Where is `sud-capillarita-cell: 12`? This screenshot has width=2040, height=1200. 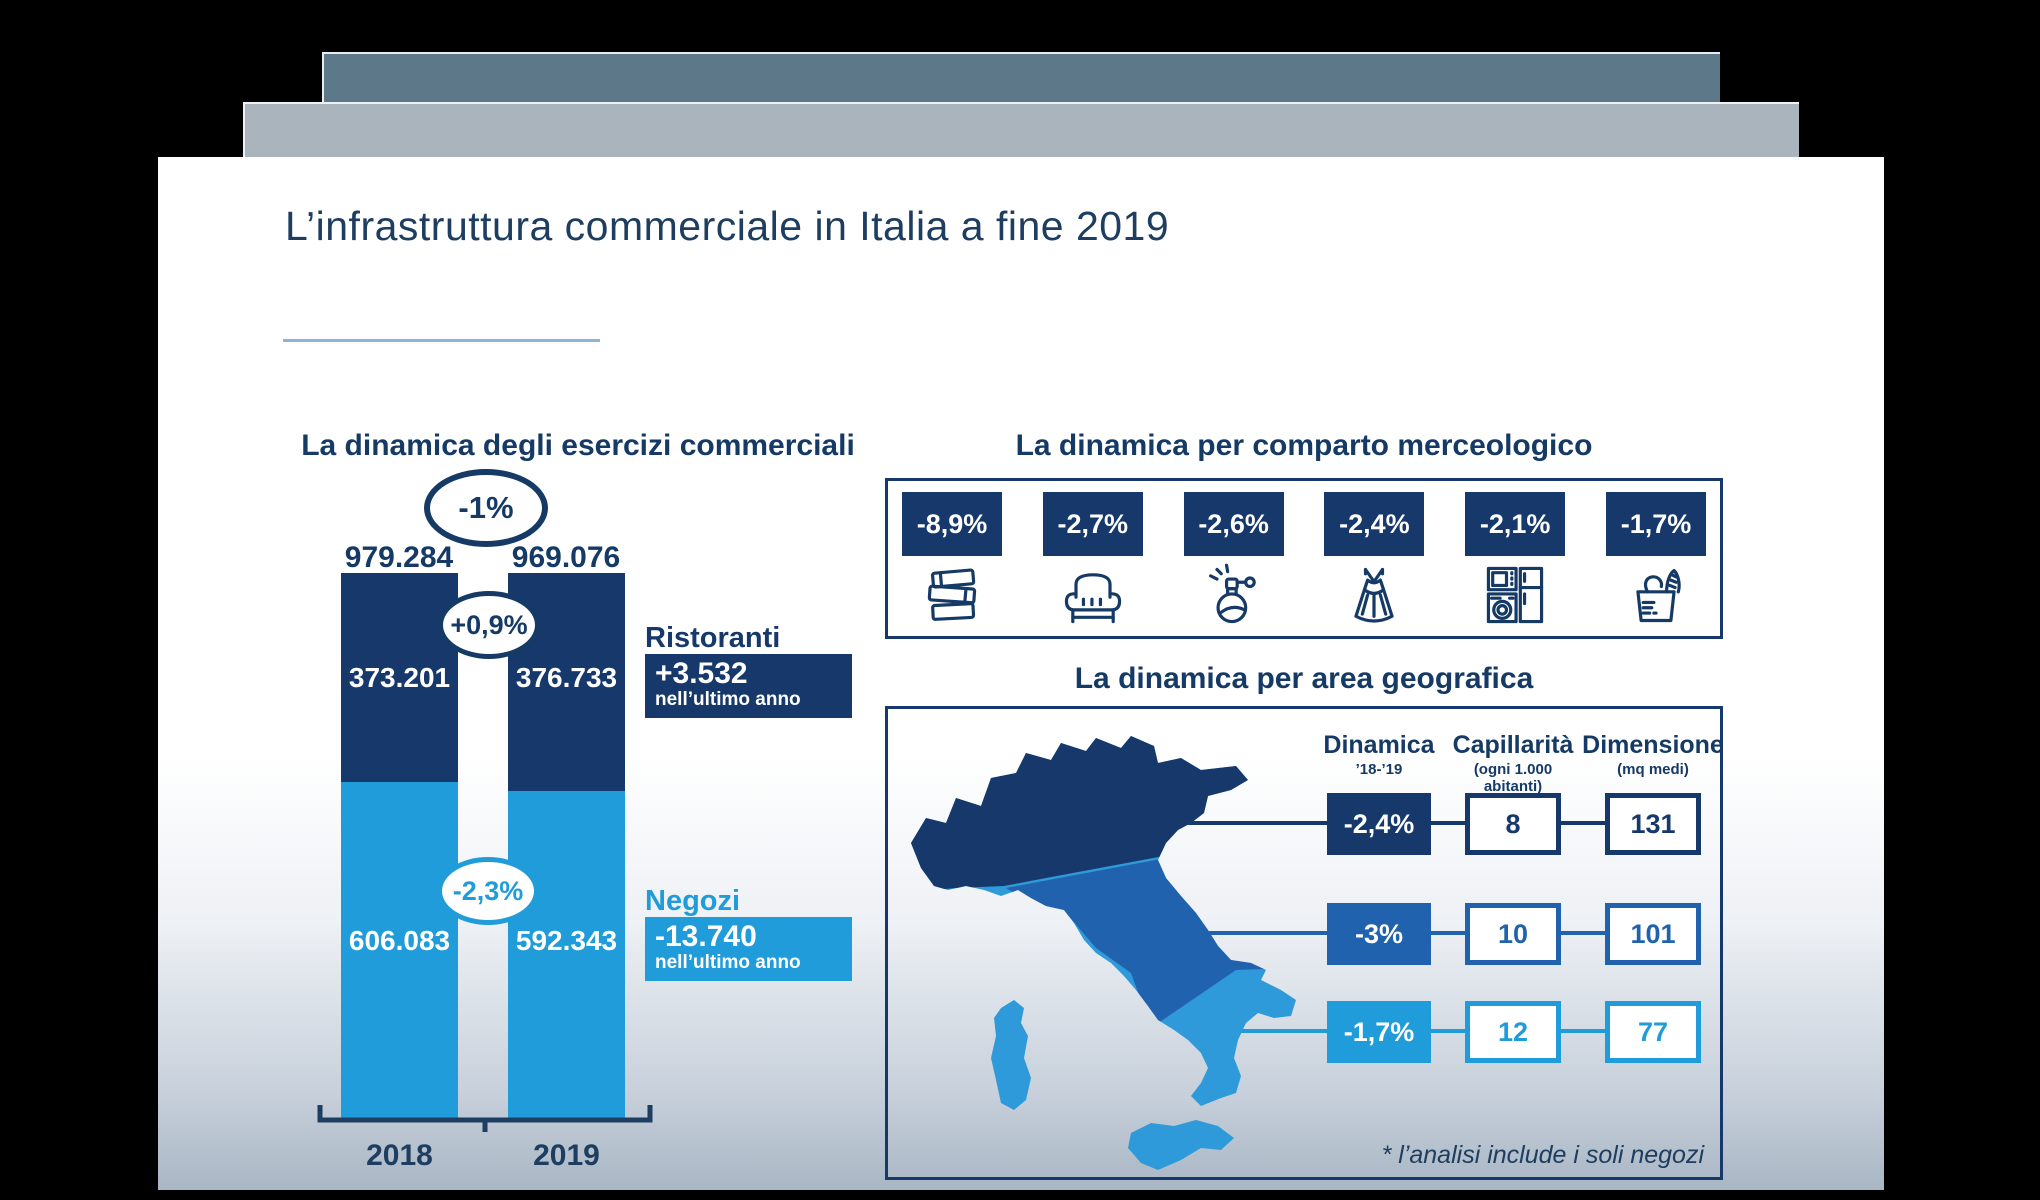
sud-capillarita-cell: 12 is located at coordinates (1513, 1032).